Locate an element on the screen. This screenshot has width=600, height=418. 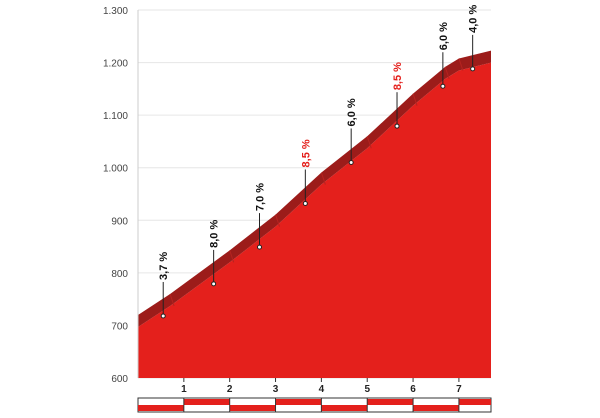
km-scale-bar is located at coordinates (314, 405).